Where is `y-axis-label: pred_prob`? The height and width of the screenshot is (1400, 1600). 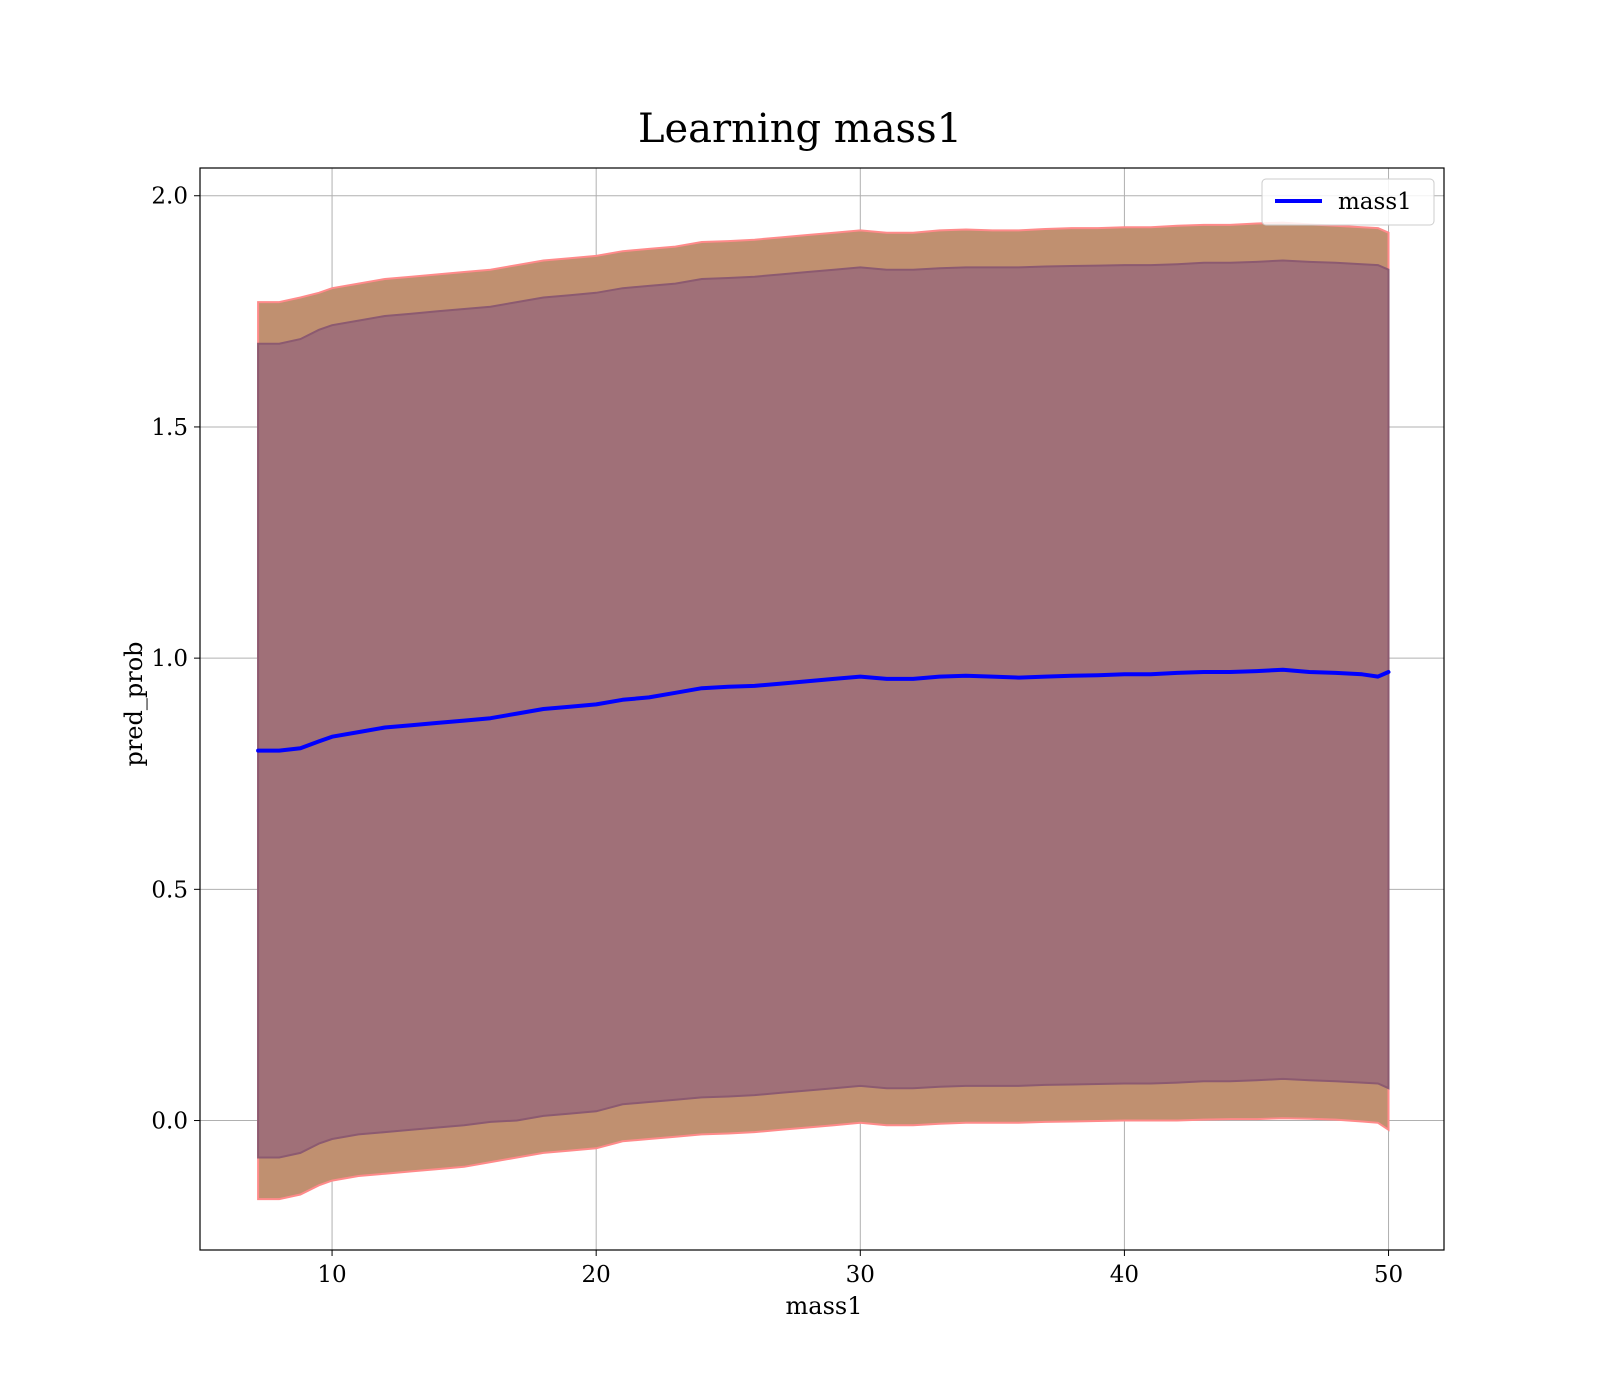 y-axis-label: pred_prob is located at coordinates (134, 703).